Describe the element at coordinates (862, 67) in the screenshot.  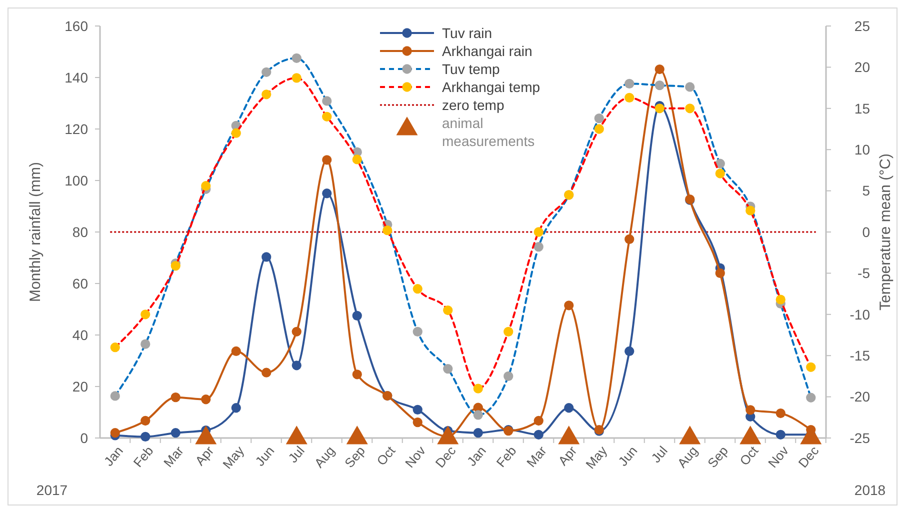
I see `y2-tick-label: 20` at that location.